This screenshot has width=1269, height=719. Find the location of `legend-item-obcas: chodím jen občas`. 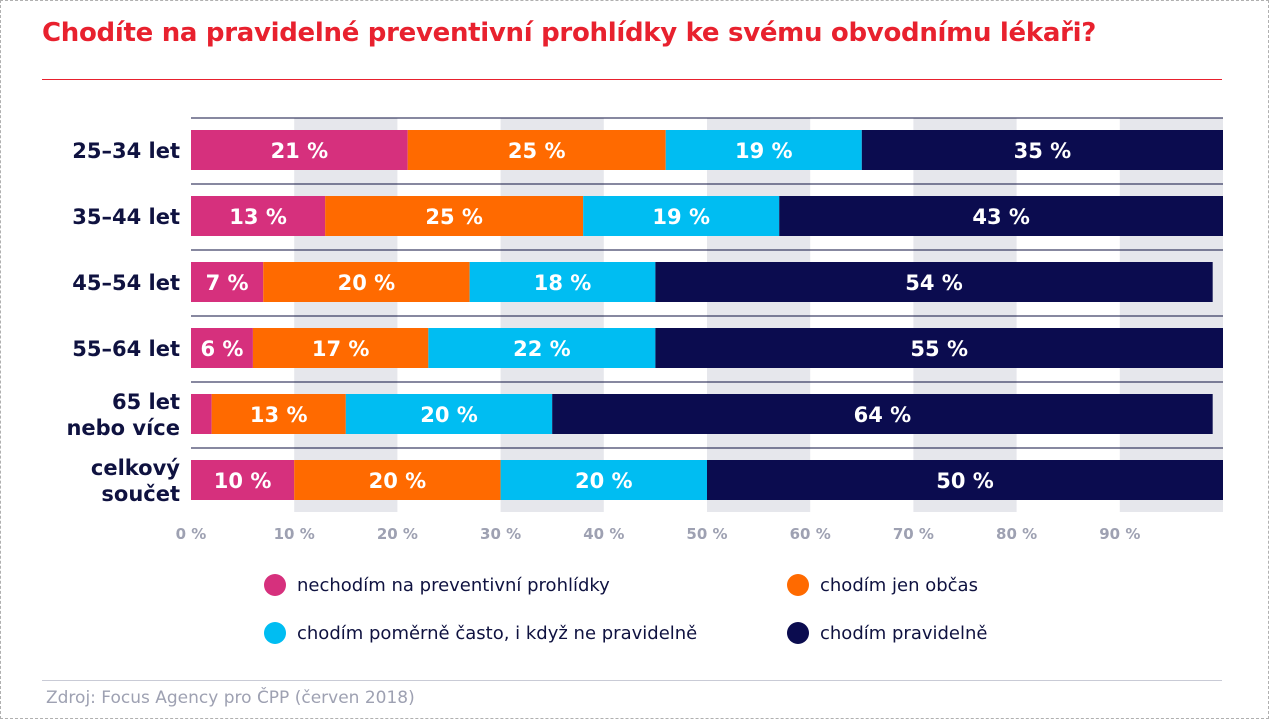

legend-item-obcas: chodím jen občas is located at coordinates (882, 585).